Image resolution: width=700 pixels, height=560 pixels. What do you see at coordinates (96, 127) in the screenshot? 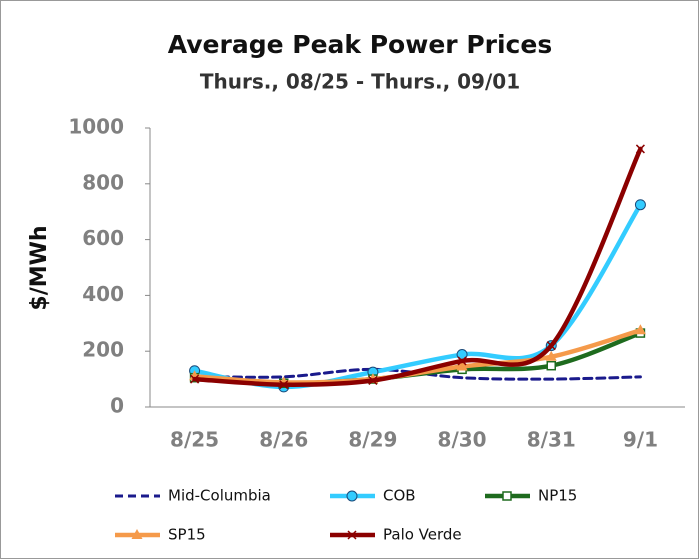
I see `y-tick-label: 1000` at bounding box center [96, 127].